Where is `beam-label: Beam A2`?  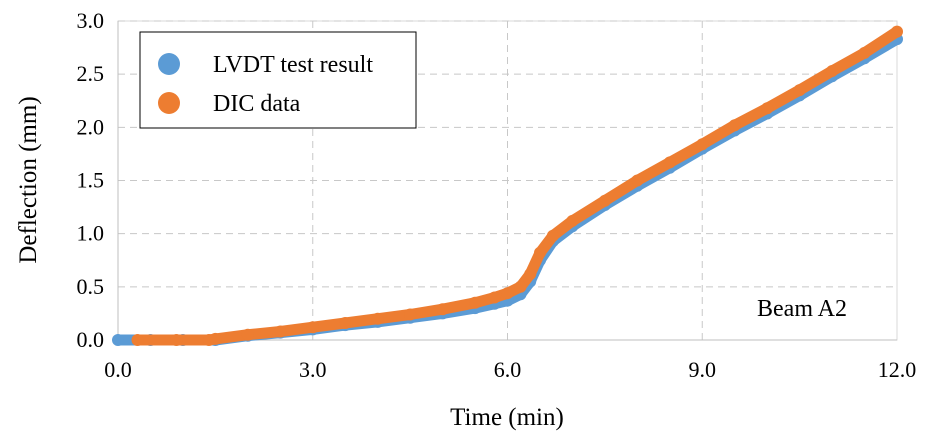 beam-label: Beam A2 is located at coordinates (802, 309).